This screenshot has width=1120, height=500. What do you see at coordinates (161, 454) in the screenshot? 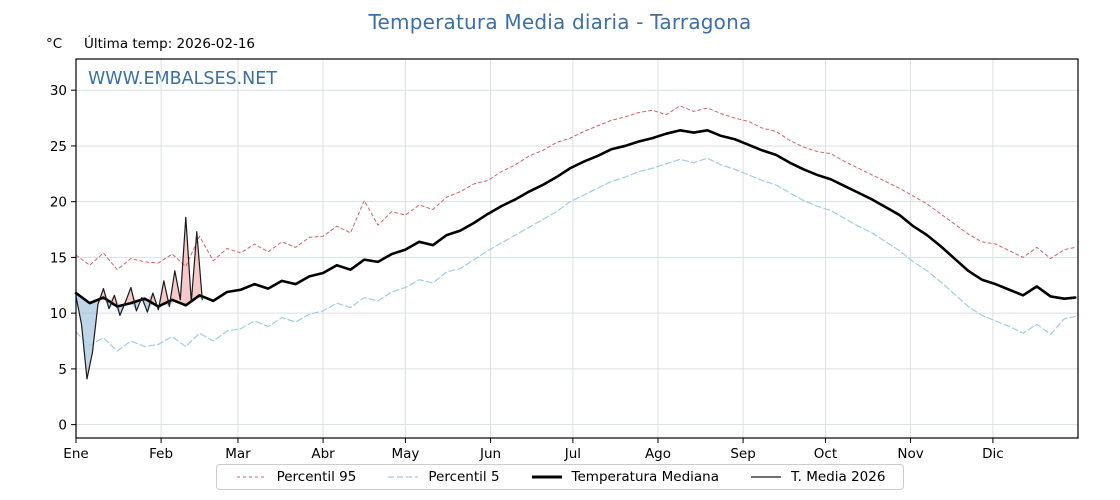
I see `x-tick-label: Feb` at bounding box center [161, 454].